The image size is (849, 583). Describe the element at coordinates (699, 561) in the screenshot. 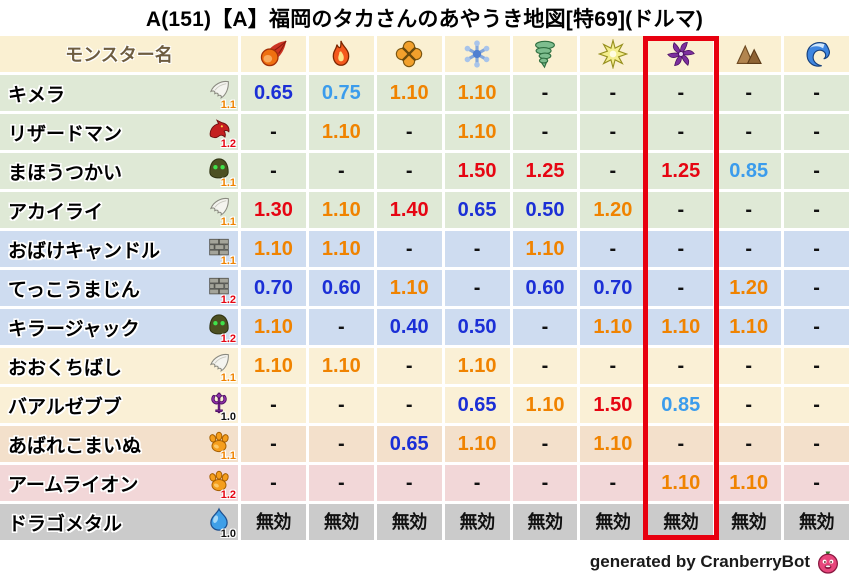

I see `credit-text: generated by CranberryBot` at that location.